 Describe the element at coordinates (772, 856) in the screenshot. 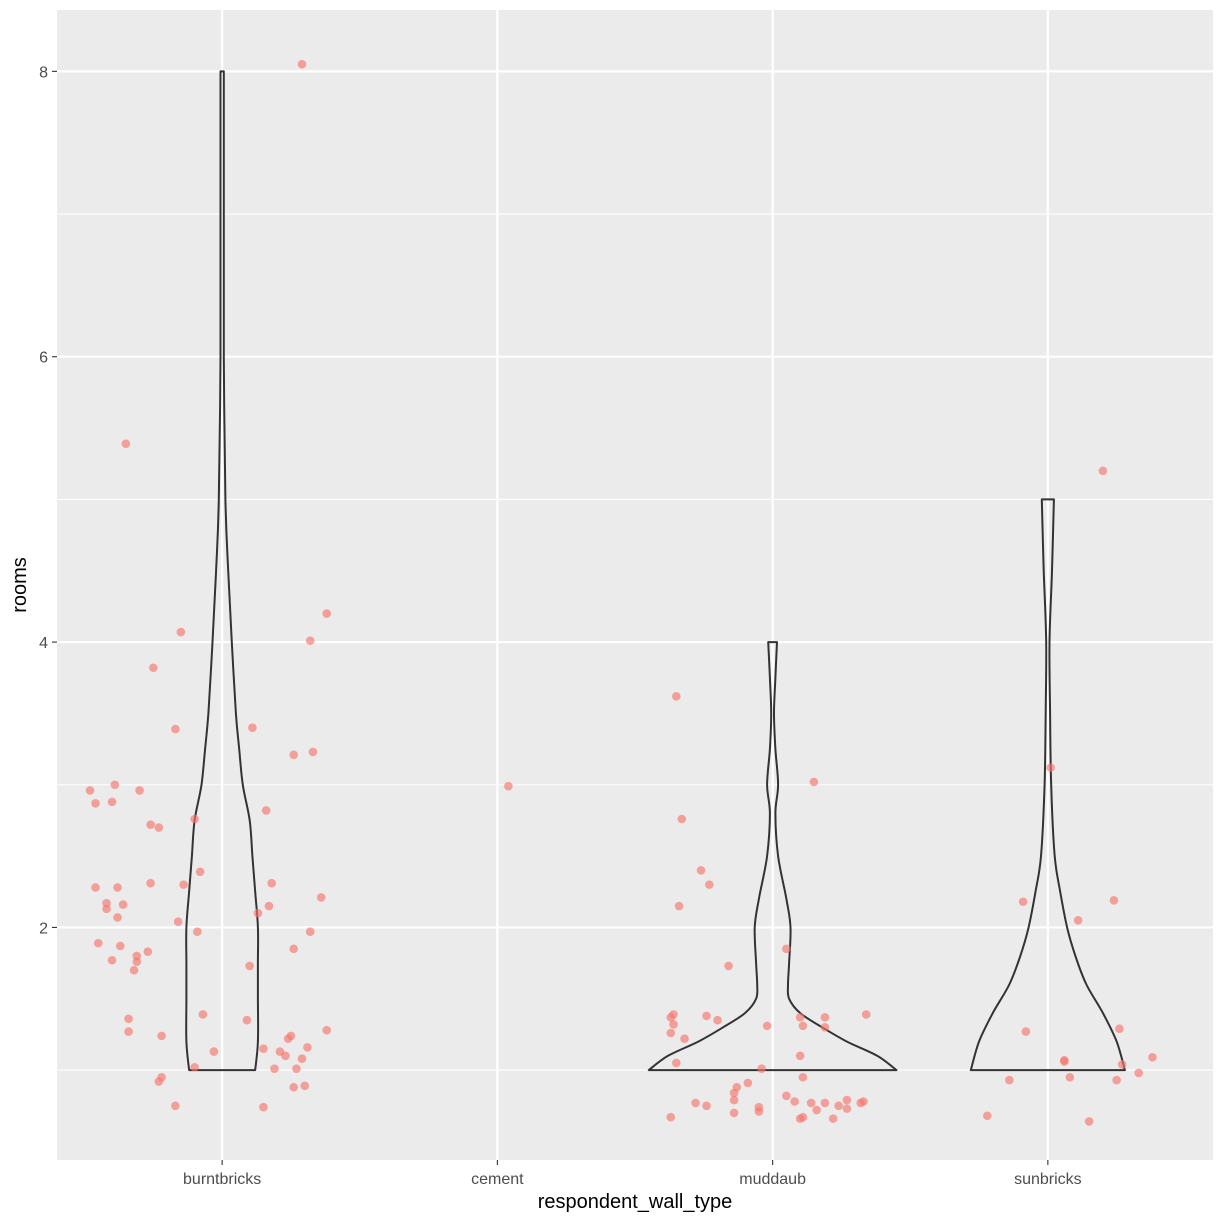

I see `violin-muddaub` at that location.